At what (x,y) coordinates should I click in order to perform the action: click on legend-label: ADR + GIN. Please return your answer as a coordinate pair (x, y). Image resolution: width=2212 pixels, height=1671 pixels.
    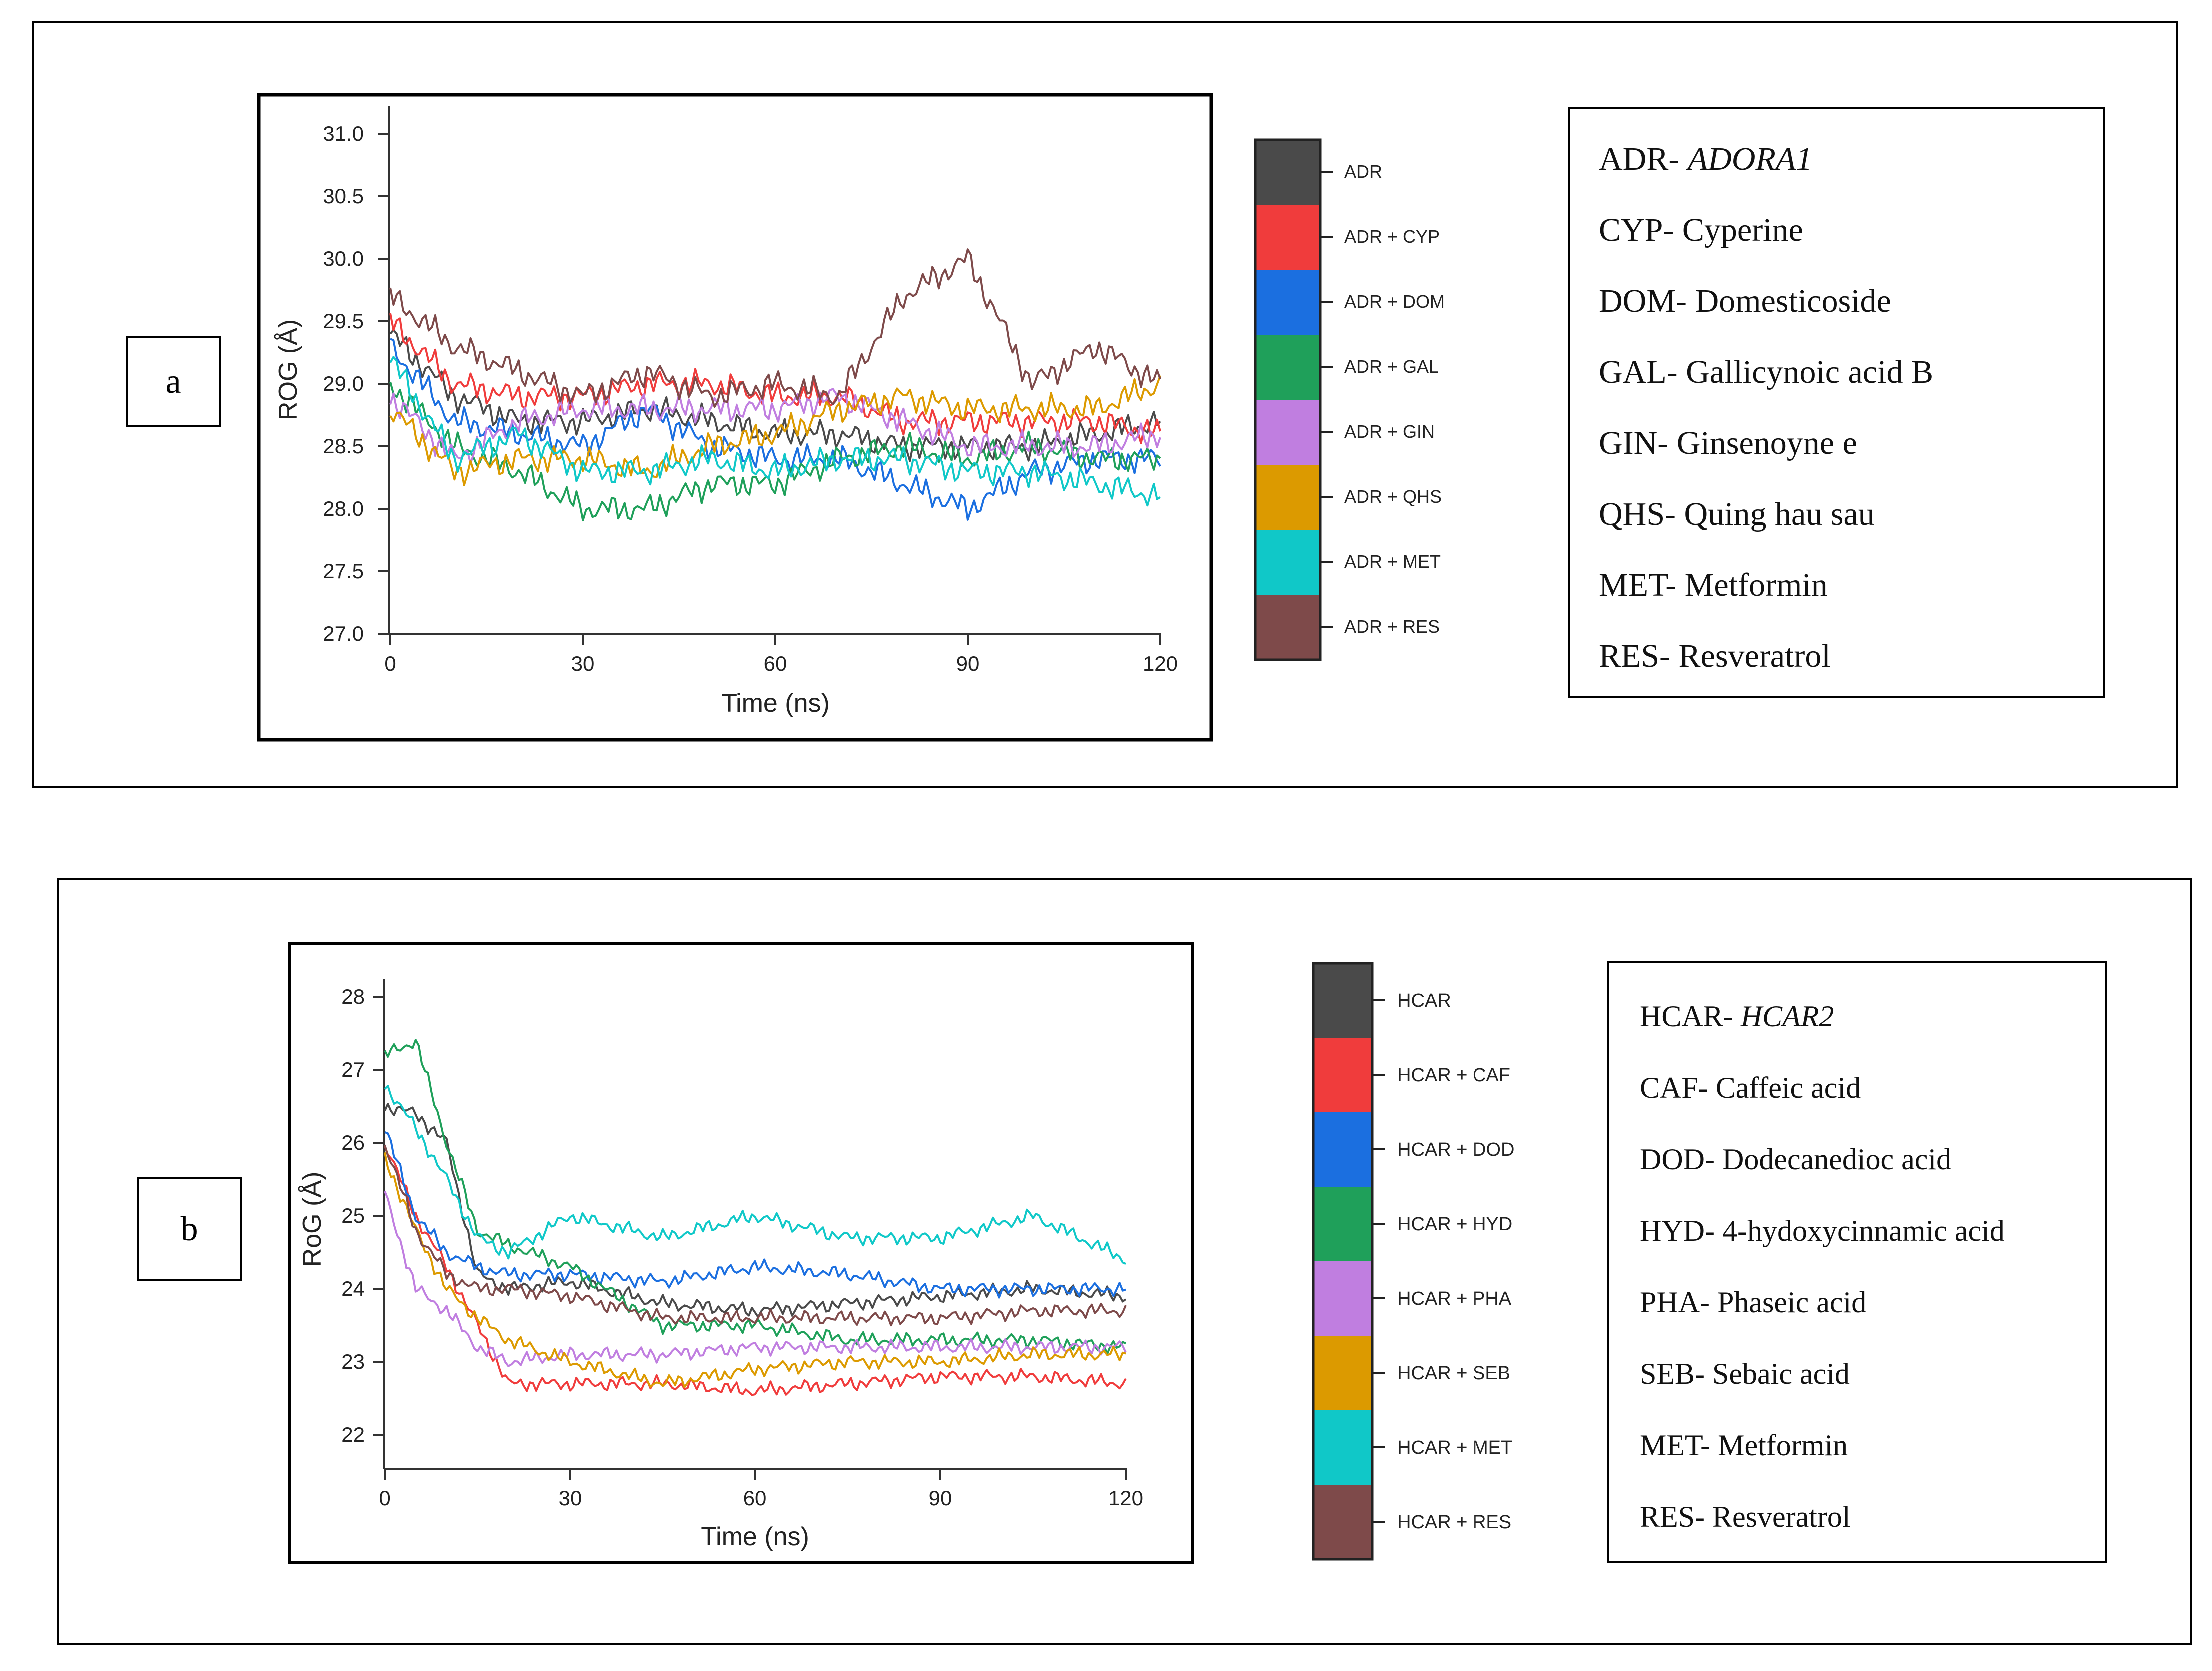
    Looking at the image, I should click on (1390, 431).